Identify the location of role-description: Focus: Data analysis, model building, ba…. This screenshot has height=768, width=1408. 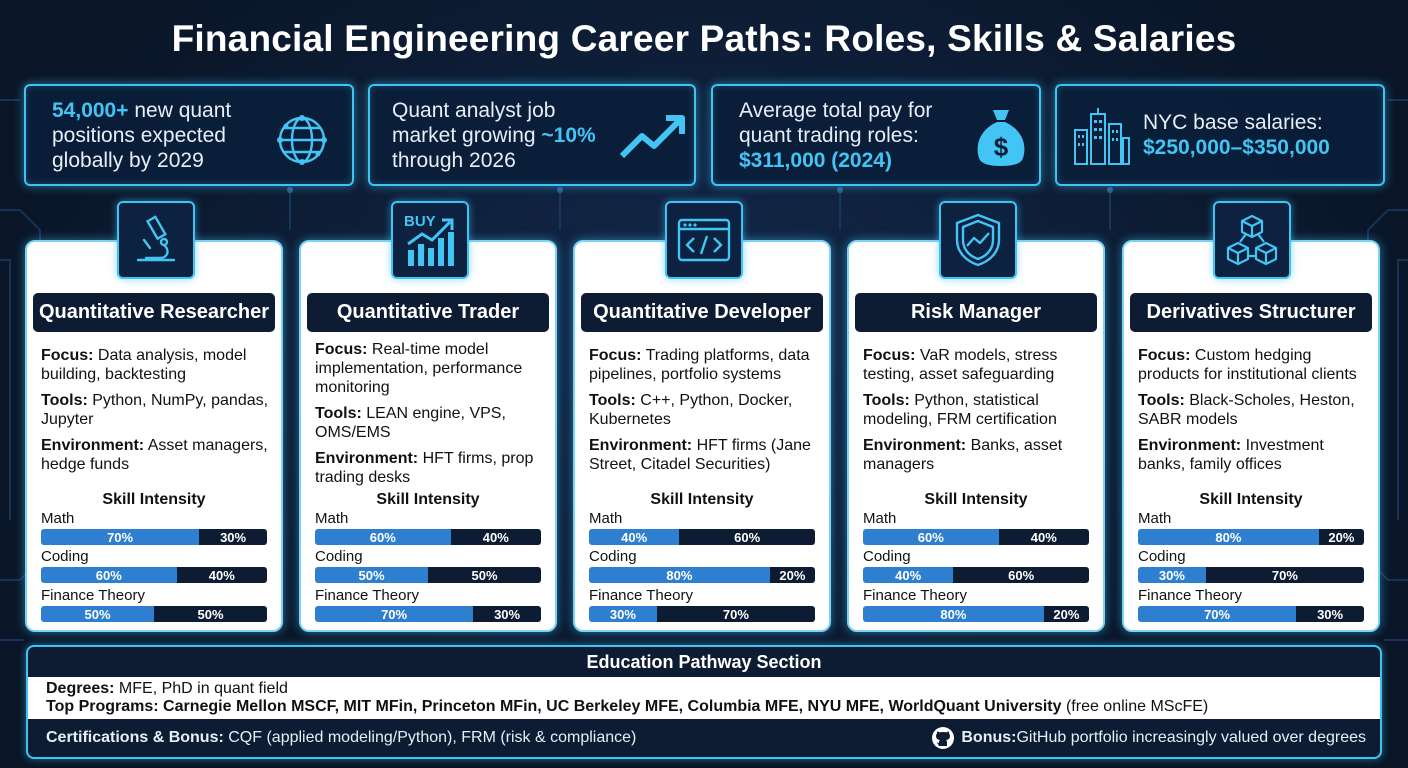
(156, 413).